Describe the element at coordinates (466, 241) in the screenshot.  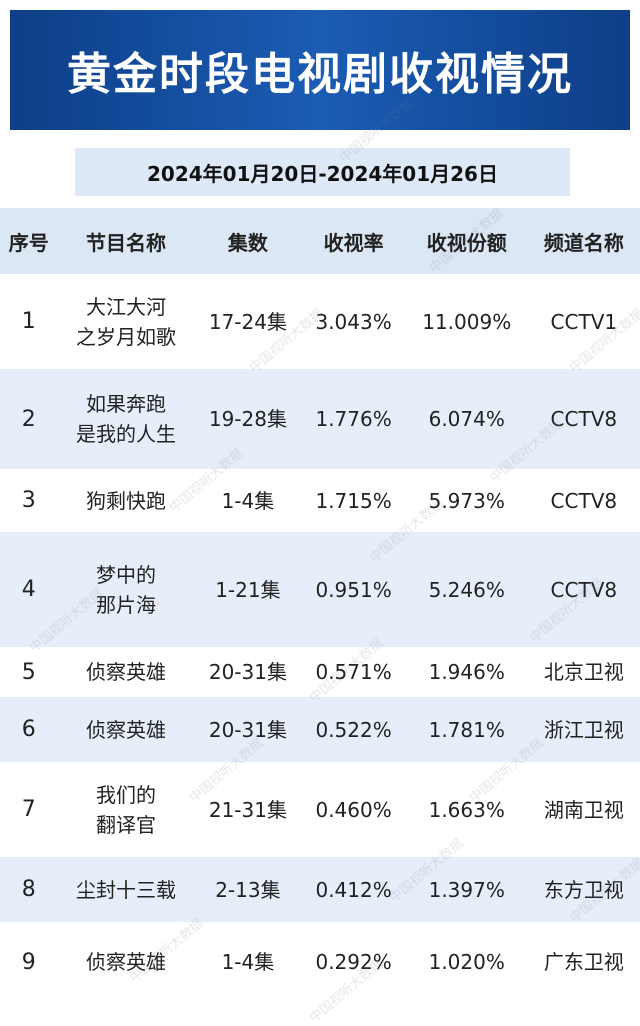
I see `column-header: 收视份额` at that location.